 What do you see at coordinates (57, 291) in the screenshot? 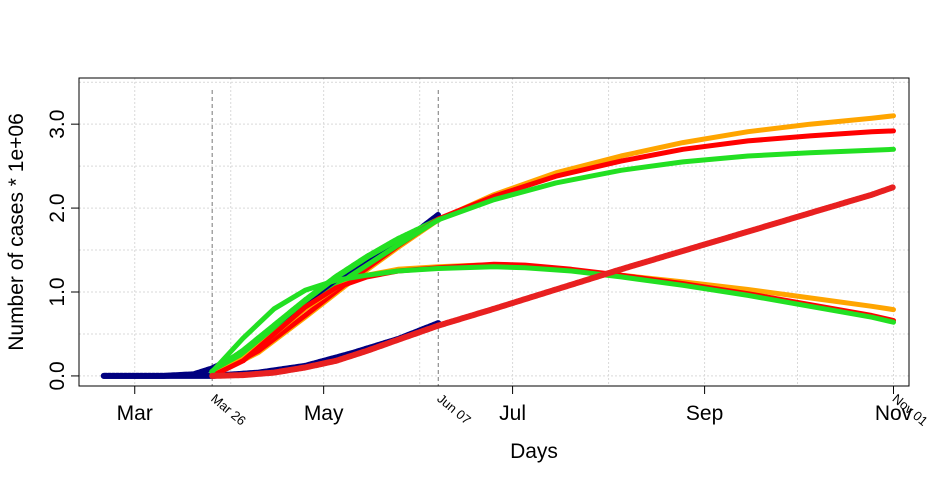
I see `y-tick-label: 1.0` at bounding box center [57, 291].